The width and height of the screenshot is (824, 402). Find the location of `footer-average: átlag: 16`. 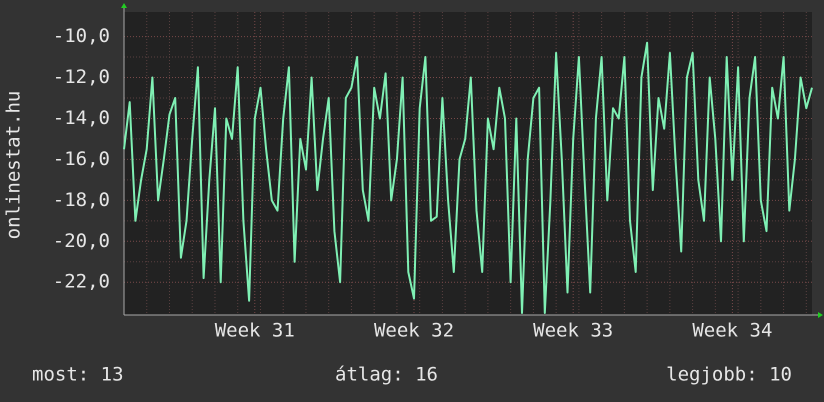

footer-average: átlag: 16 is located at coordinates (386, 375).